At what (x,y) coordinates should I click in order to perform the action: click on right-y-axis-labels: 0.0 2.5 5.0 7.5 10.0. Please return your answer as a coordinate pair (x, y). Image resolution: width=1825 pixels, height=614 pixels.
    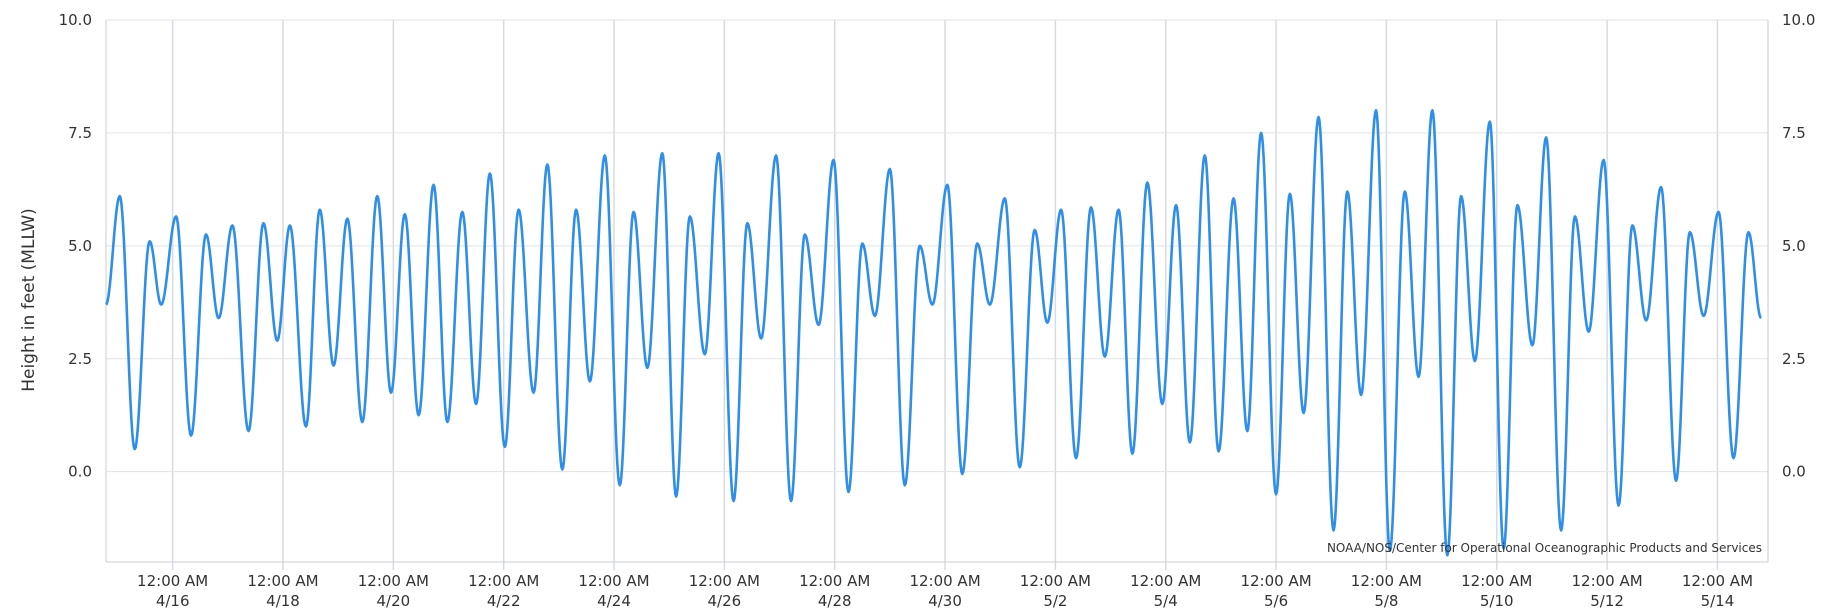
    Looking at the image, I should click on (1798, 246).